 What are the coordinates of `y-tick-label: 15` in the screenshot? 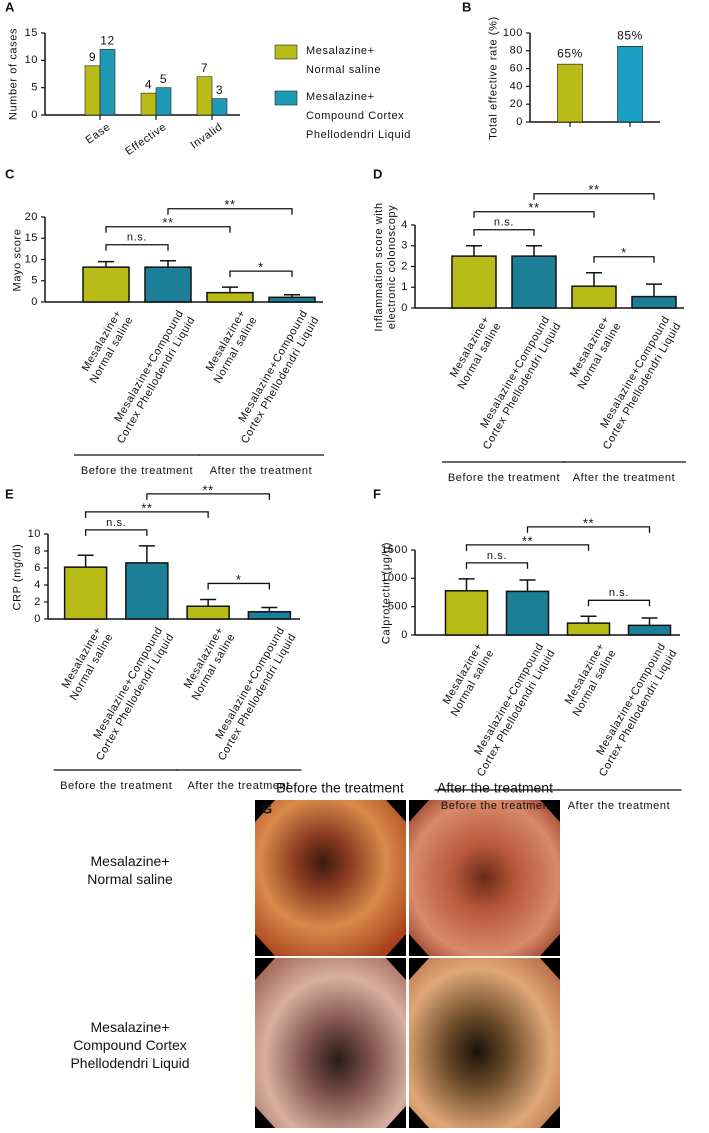 It's located at (31, 238).